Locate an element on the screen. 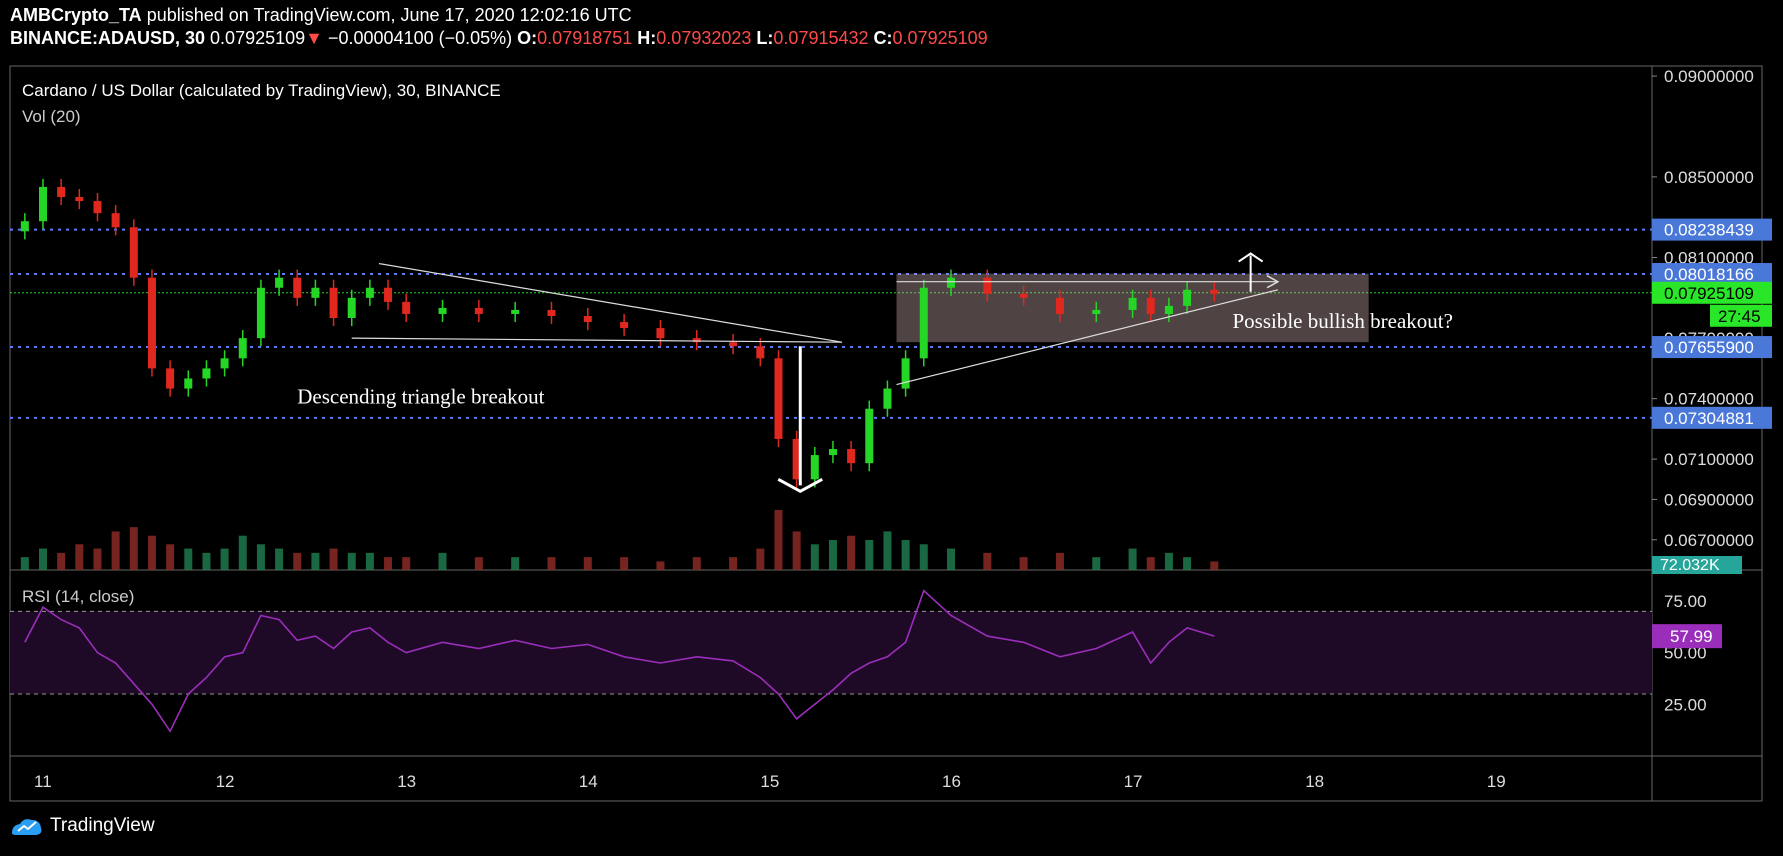  price-tick-label: 0.09000000 is located at coordinates (1709, 76).